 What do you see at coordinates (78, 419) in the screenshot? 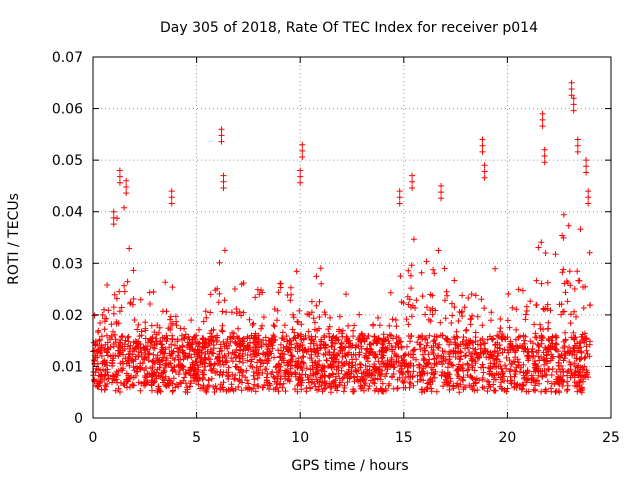
I see `y-tick-label: 0` at bounding box center [78, 419].